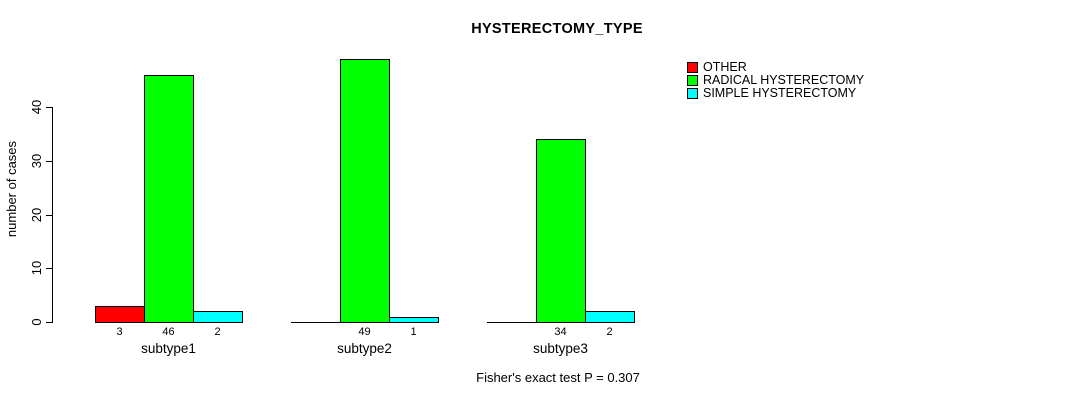  What do you see at coordinates (218, 317) in the screenshot?
I see `bar-simple-hysterectomy-subtype1` at bounding box center [218, 317].